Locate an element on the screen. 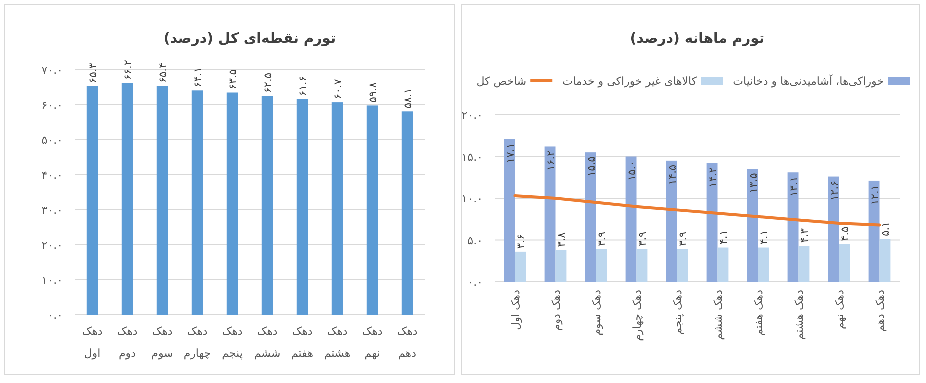 This screenshot has width=926, height=383. data-label: ۶۰.۷ is located at coordinates (338, 89).